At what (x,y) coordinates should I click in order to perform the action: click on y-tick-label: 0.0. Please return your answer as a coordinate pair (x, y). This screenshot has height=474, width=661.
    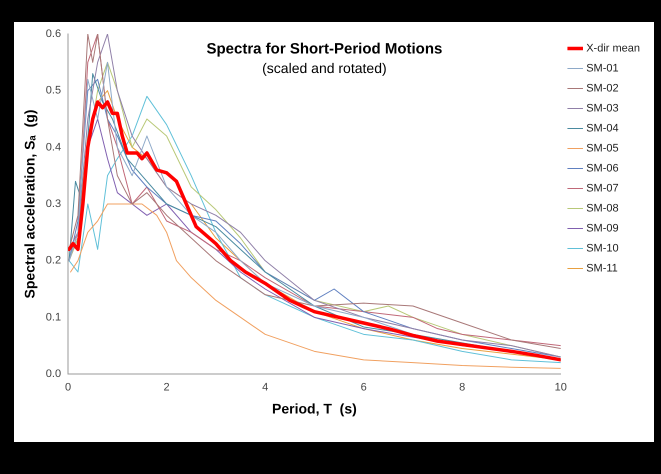
    Looking at the image, I should click on (54, 374).